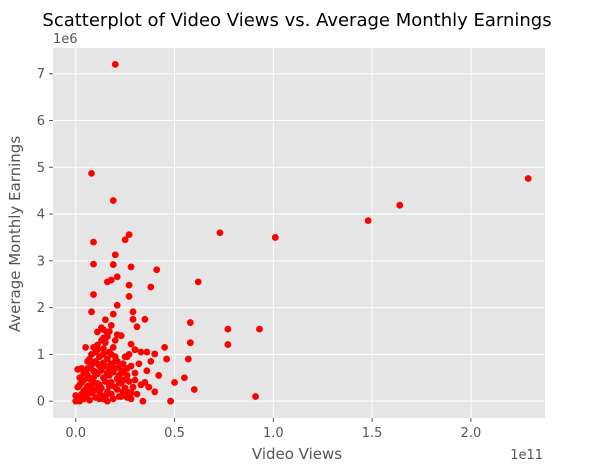  What do you see at coordinates (41, 121) in the screenshot?
I see `y-tick-label: 6` at bounding box center [41, 121].